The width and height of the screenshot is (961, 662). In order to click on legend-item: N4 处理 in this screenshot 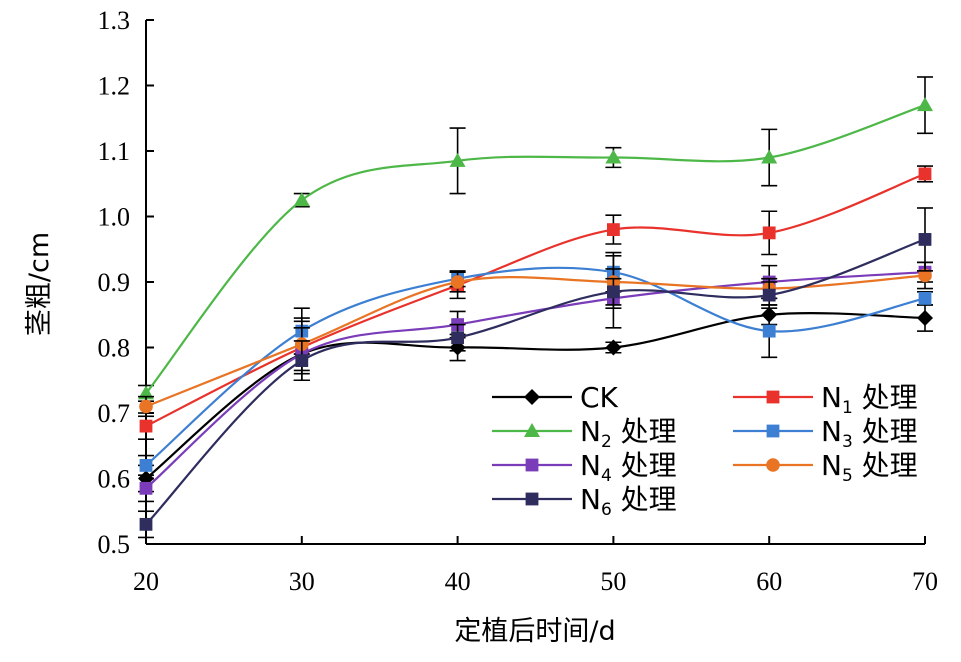, I will do `click(584, 467)`.